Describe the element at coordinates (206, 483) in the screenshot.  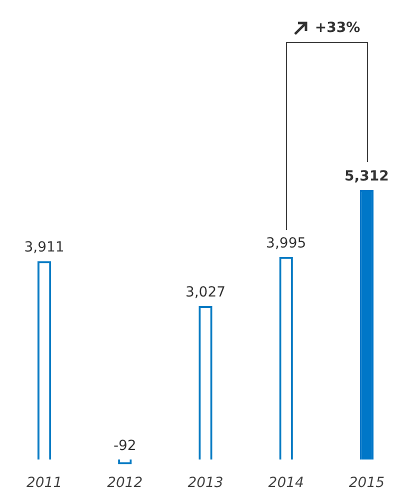
I see `x-tick-label: 2013` at that location.